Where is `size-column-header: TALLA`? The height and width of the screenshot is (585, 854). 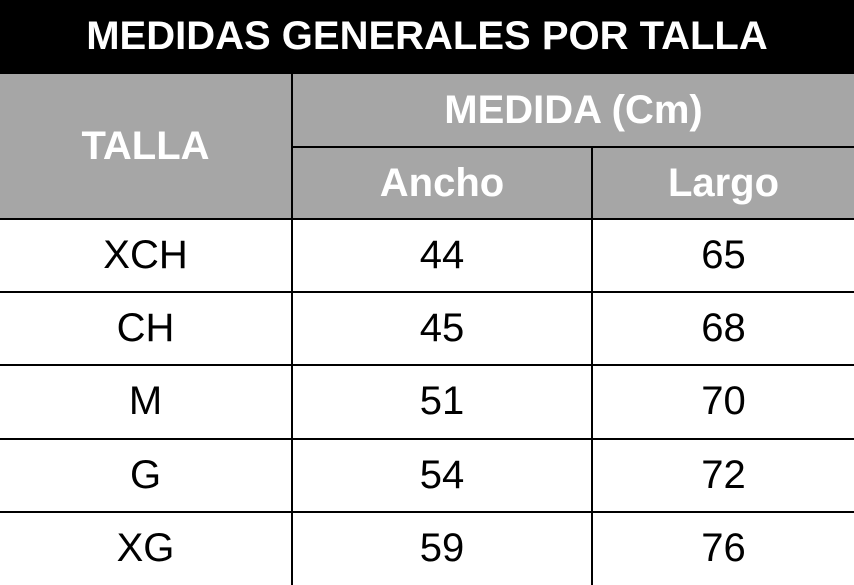
size-column-header: TALLA is located at coordinates (146, 146).